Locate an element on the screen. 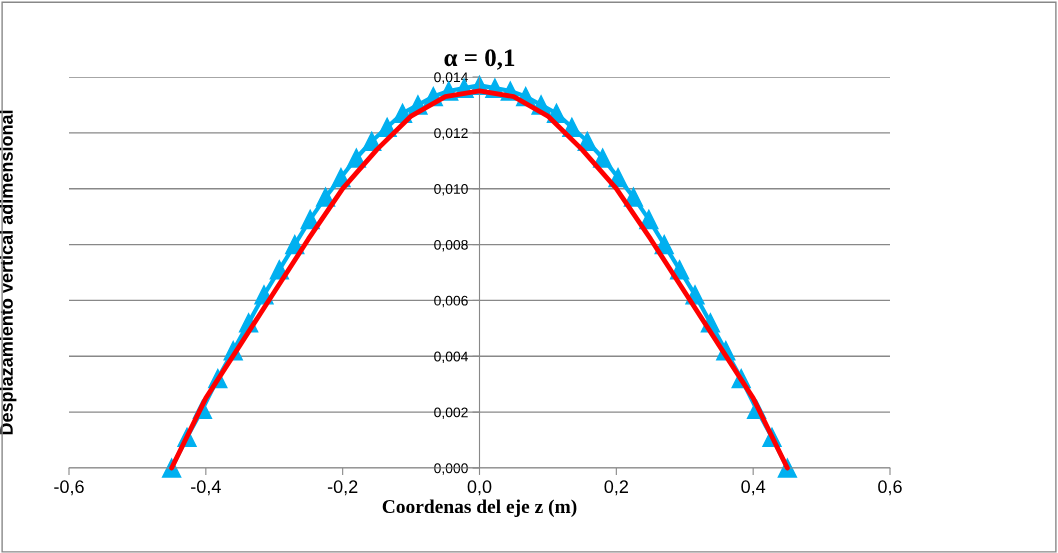  y-tick-label: 0,004 is located at coordinates (451, 357).